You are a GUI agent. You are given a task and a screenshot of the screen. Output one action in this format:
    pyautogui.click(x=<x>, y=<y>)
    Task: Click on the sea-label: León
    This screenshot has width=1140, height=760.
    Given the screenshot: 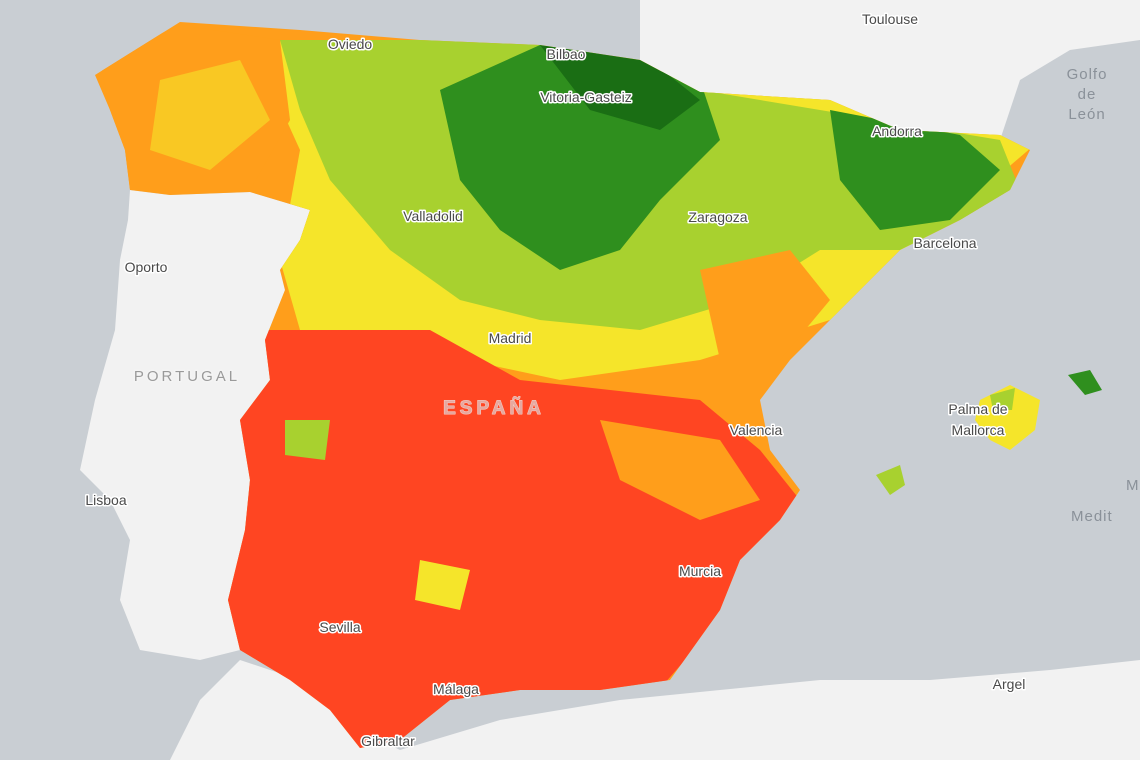 What is the action you would take?
    pyautogui.click(x=1086, y=114)
    